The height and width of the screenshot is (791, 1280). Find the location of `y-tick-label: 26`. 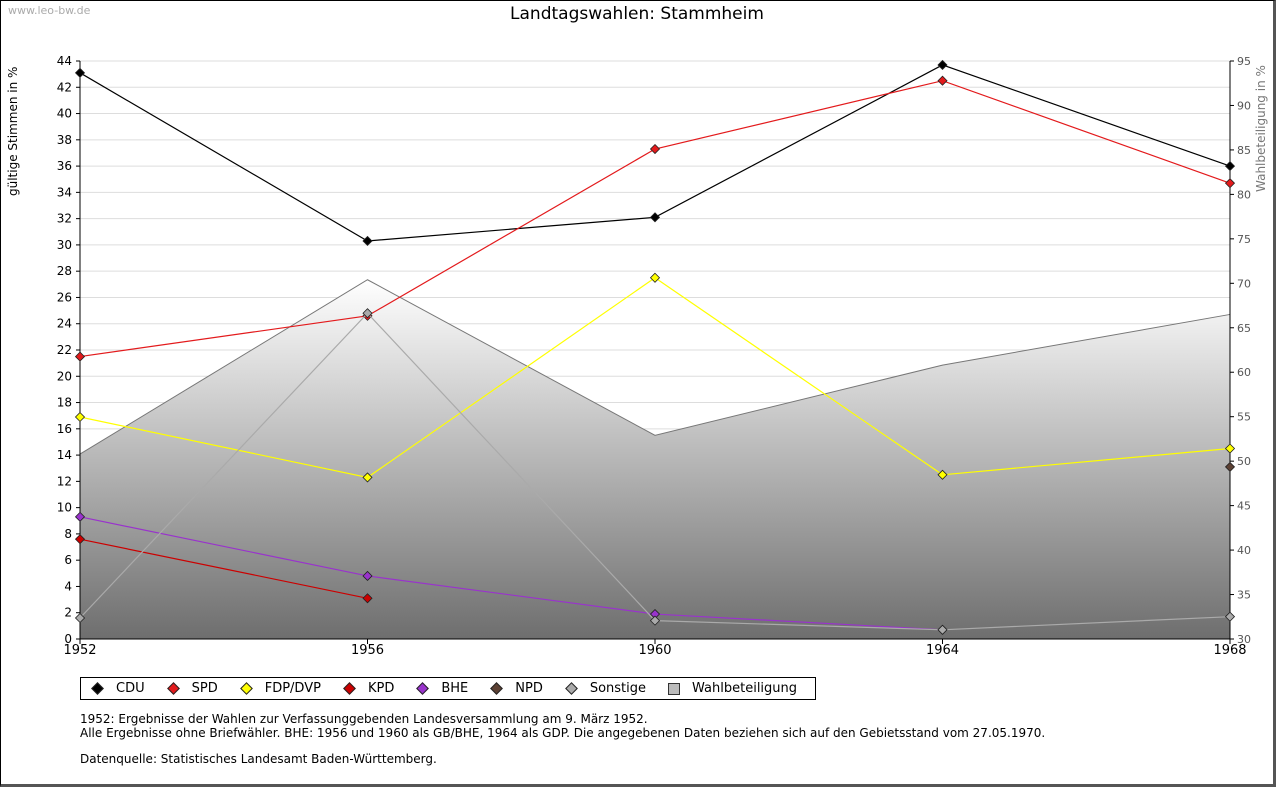

y-tick-label: 26 is located at coordinates (64, 297).